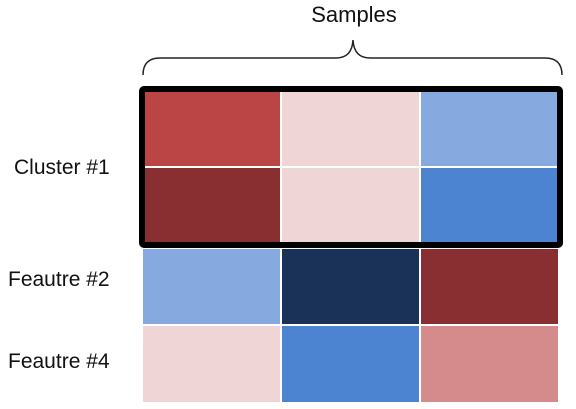 This screenshot has height=409, width=576. What do you see at coordinates (62, 167) in the screenshot?
I see `row-label-cluster-1: Cluster #1` at bounding box center [62, 167].